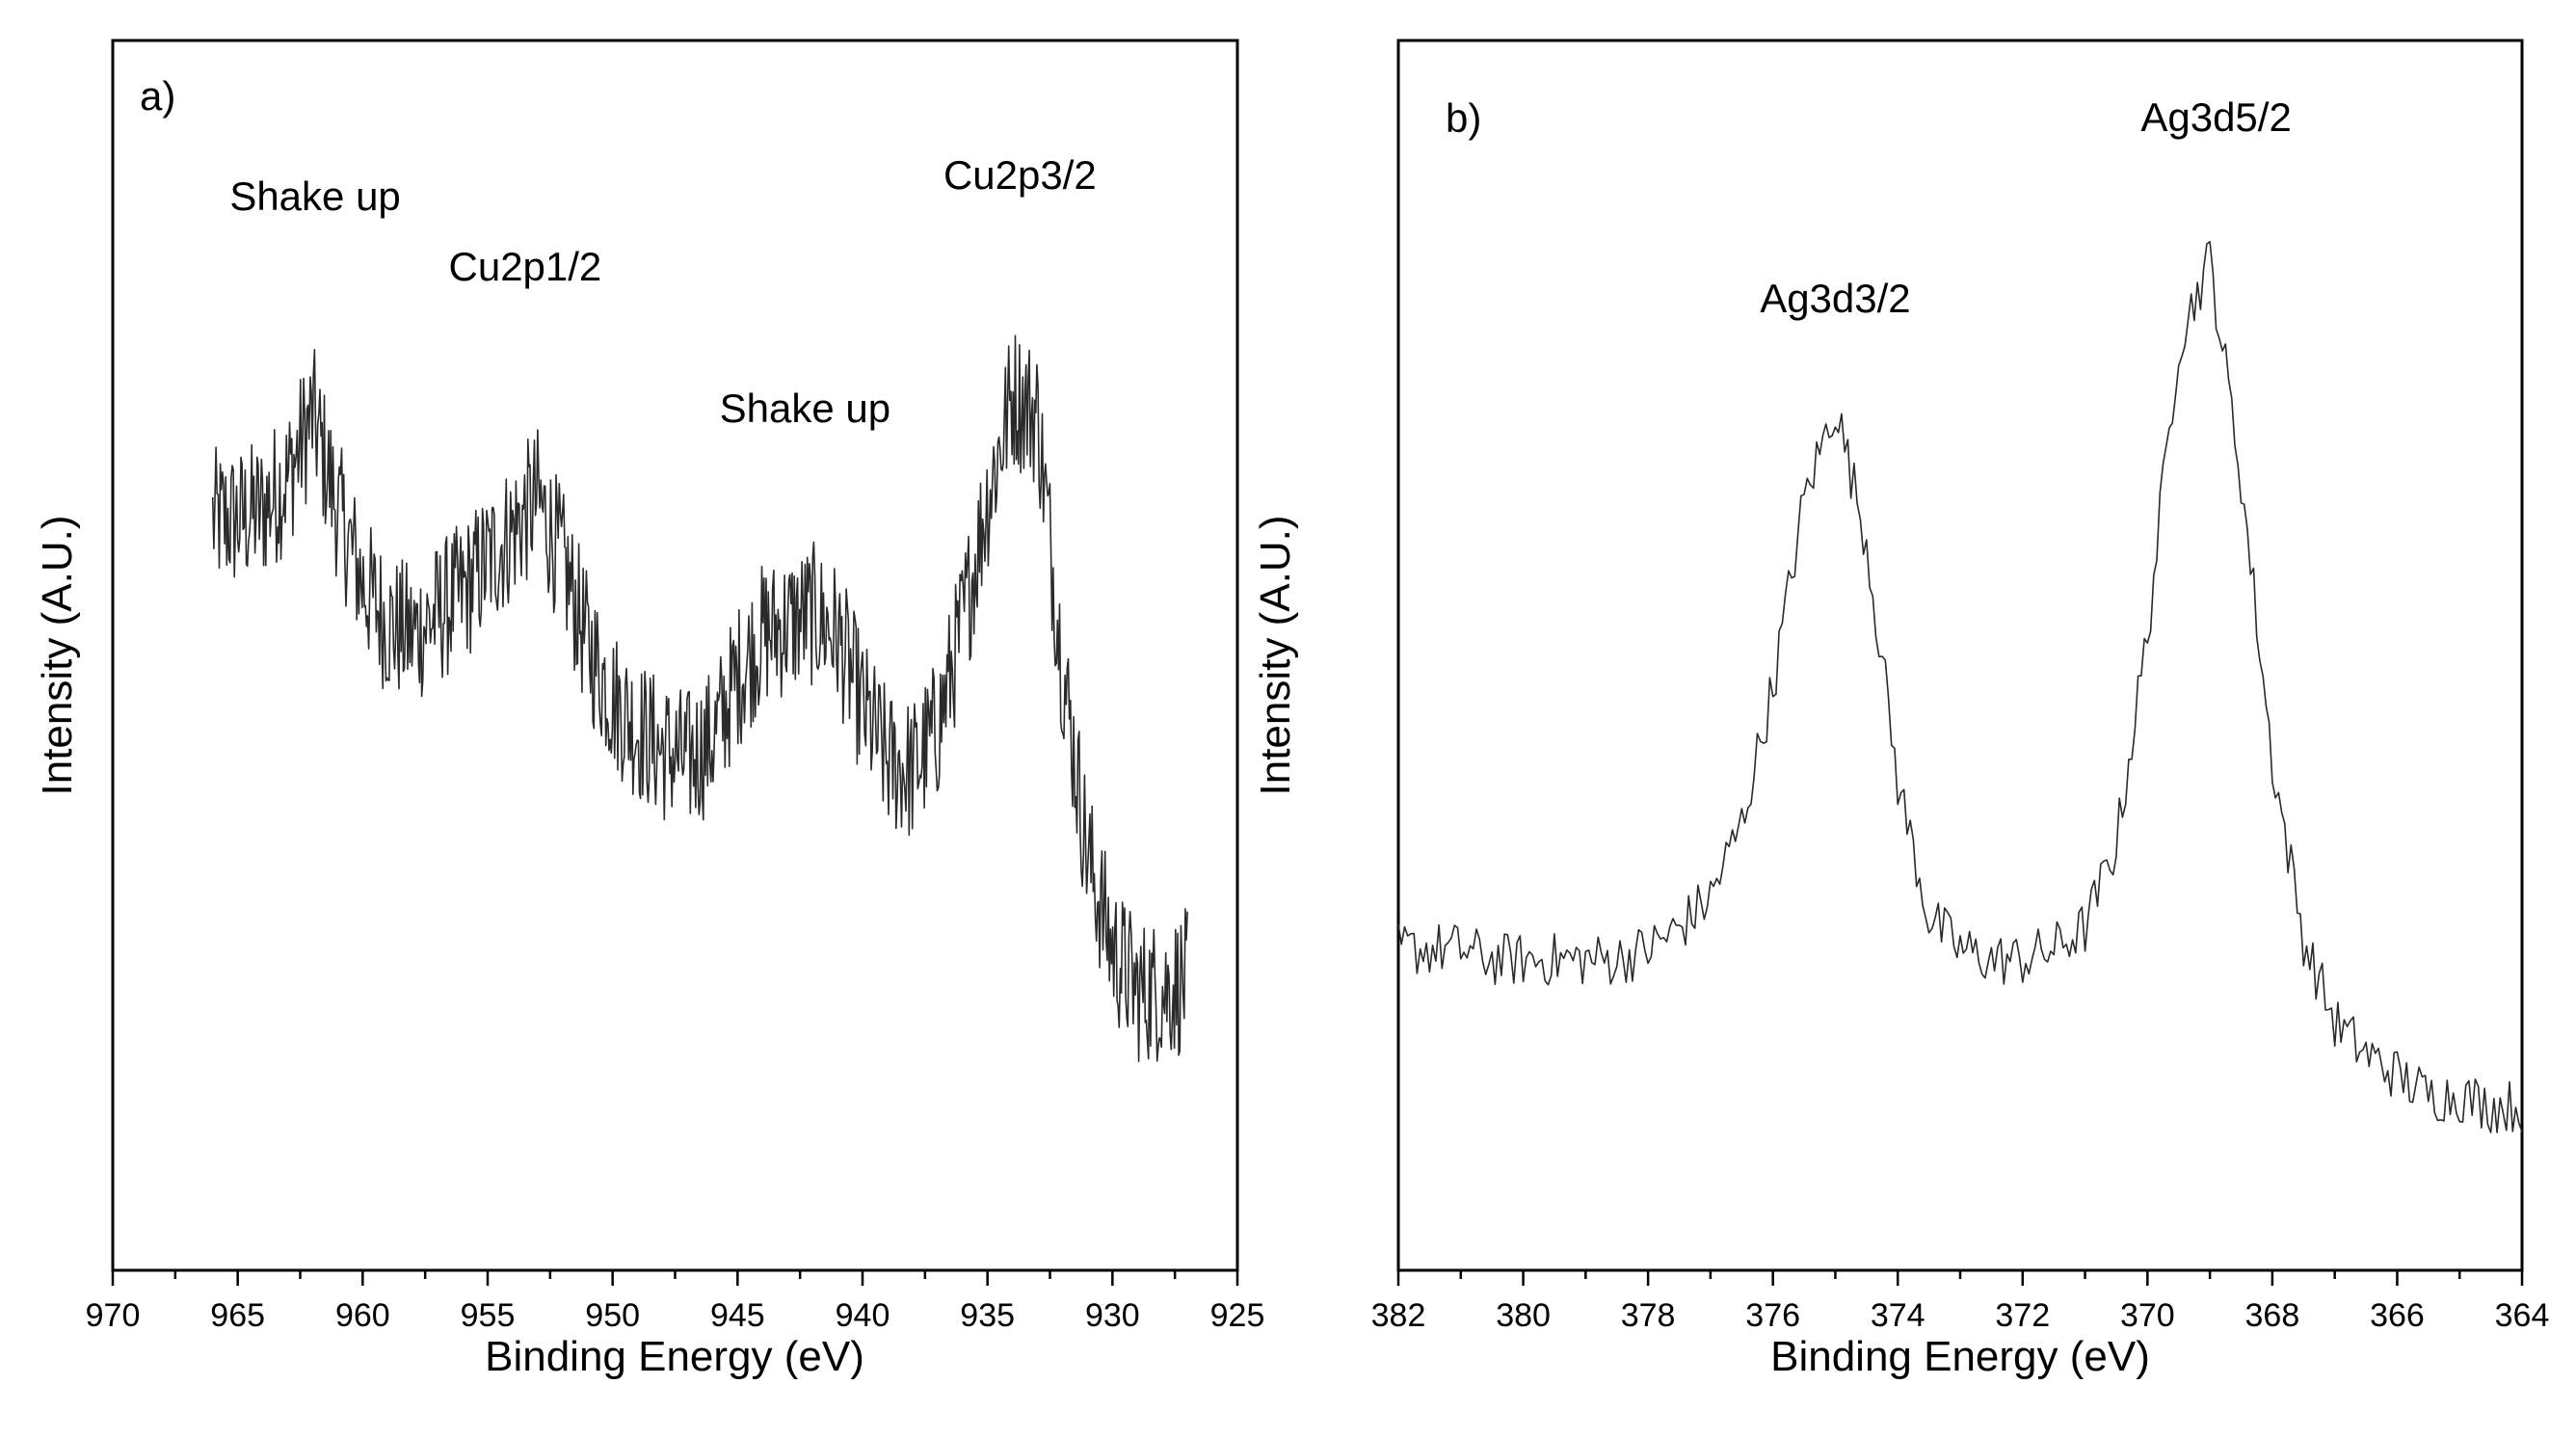 The image size is (2576, 1438). What do you see at coordinates (525, 266) in the screenshot?
I see `peak-label: Cu2p1/2` at bounding box center [525, 266].